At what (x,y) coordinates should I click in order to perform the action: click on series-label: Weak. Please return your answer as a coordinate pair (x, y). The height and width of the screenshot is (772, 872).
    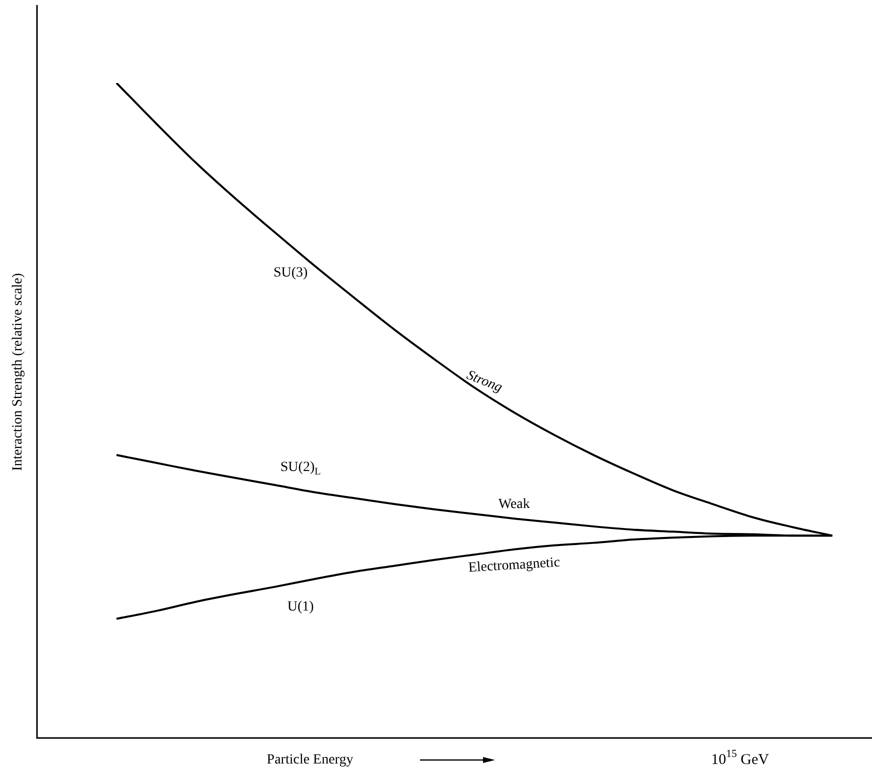
    Looking at the image, I should click on (514, 504).